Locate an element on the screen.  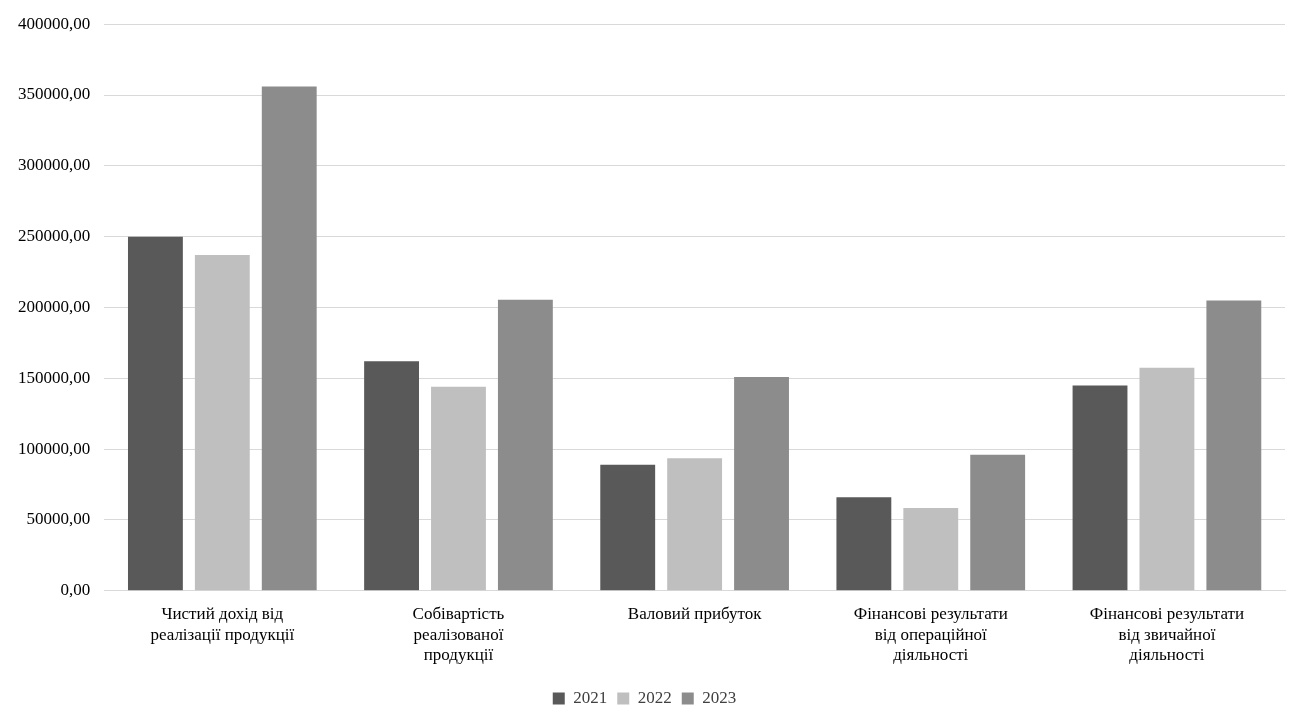
y-tick-label: 400000,00 is located at coordinates (54, 23).